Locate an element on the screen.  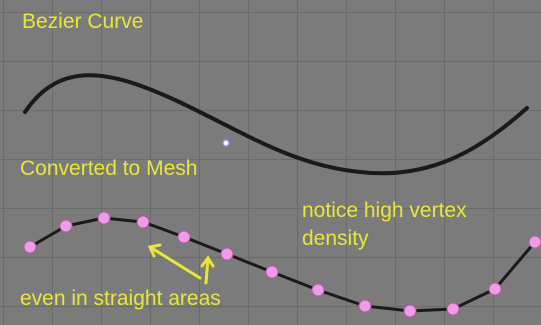
converted-to-mesh-label: Converted to Mesh is located at coordinates (109, 168).